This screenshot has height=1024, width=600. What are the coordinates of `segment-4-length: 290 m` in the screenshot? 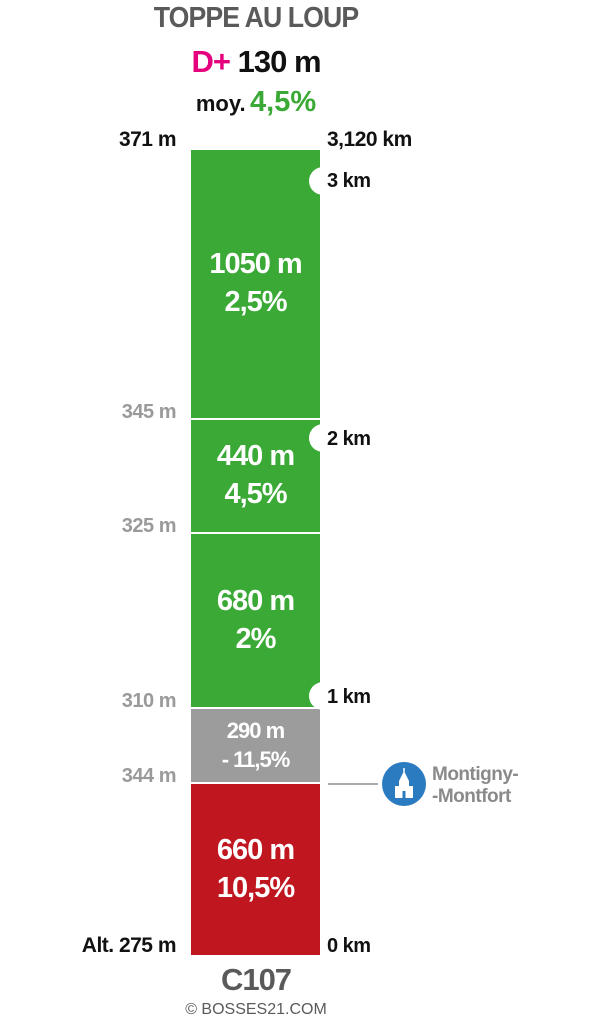 It's located at (255, 730).